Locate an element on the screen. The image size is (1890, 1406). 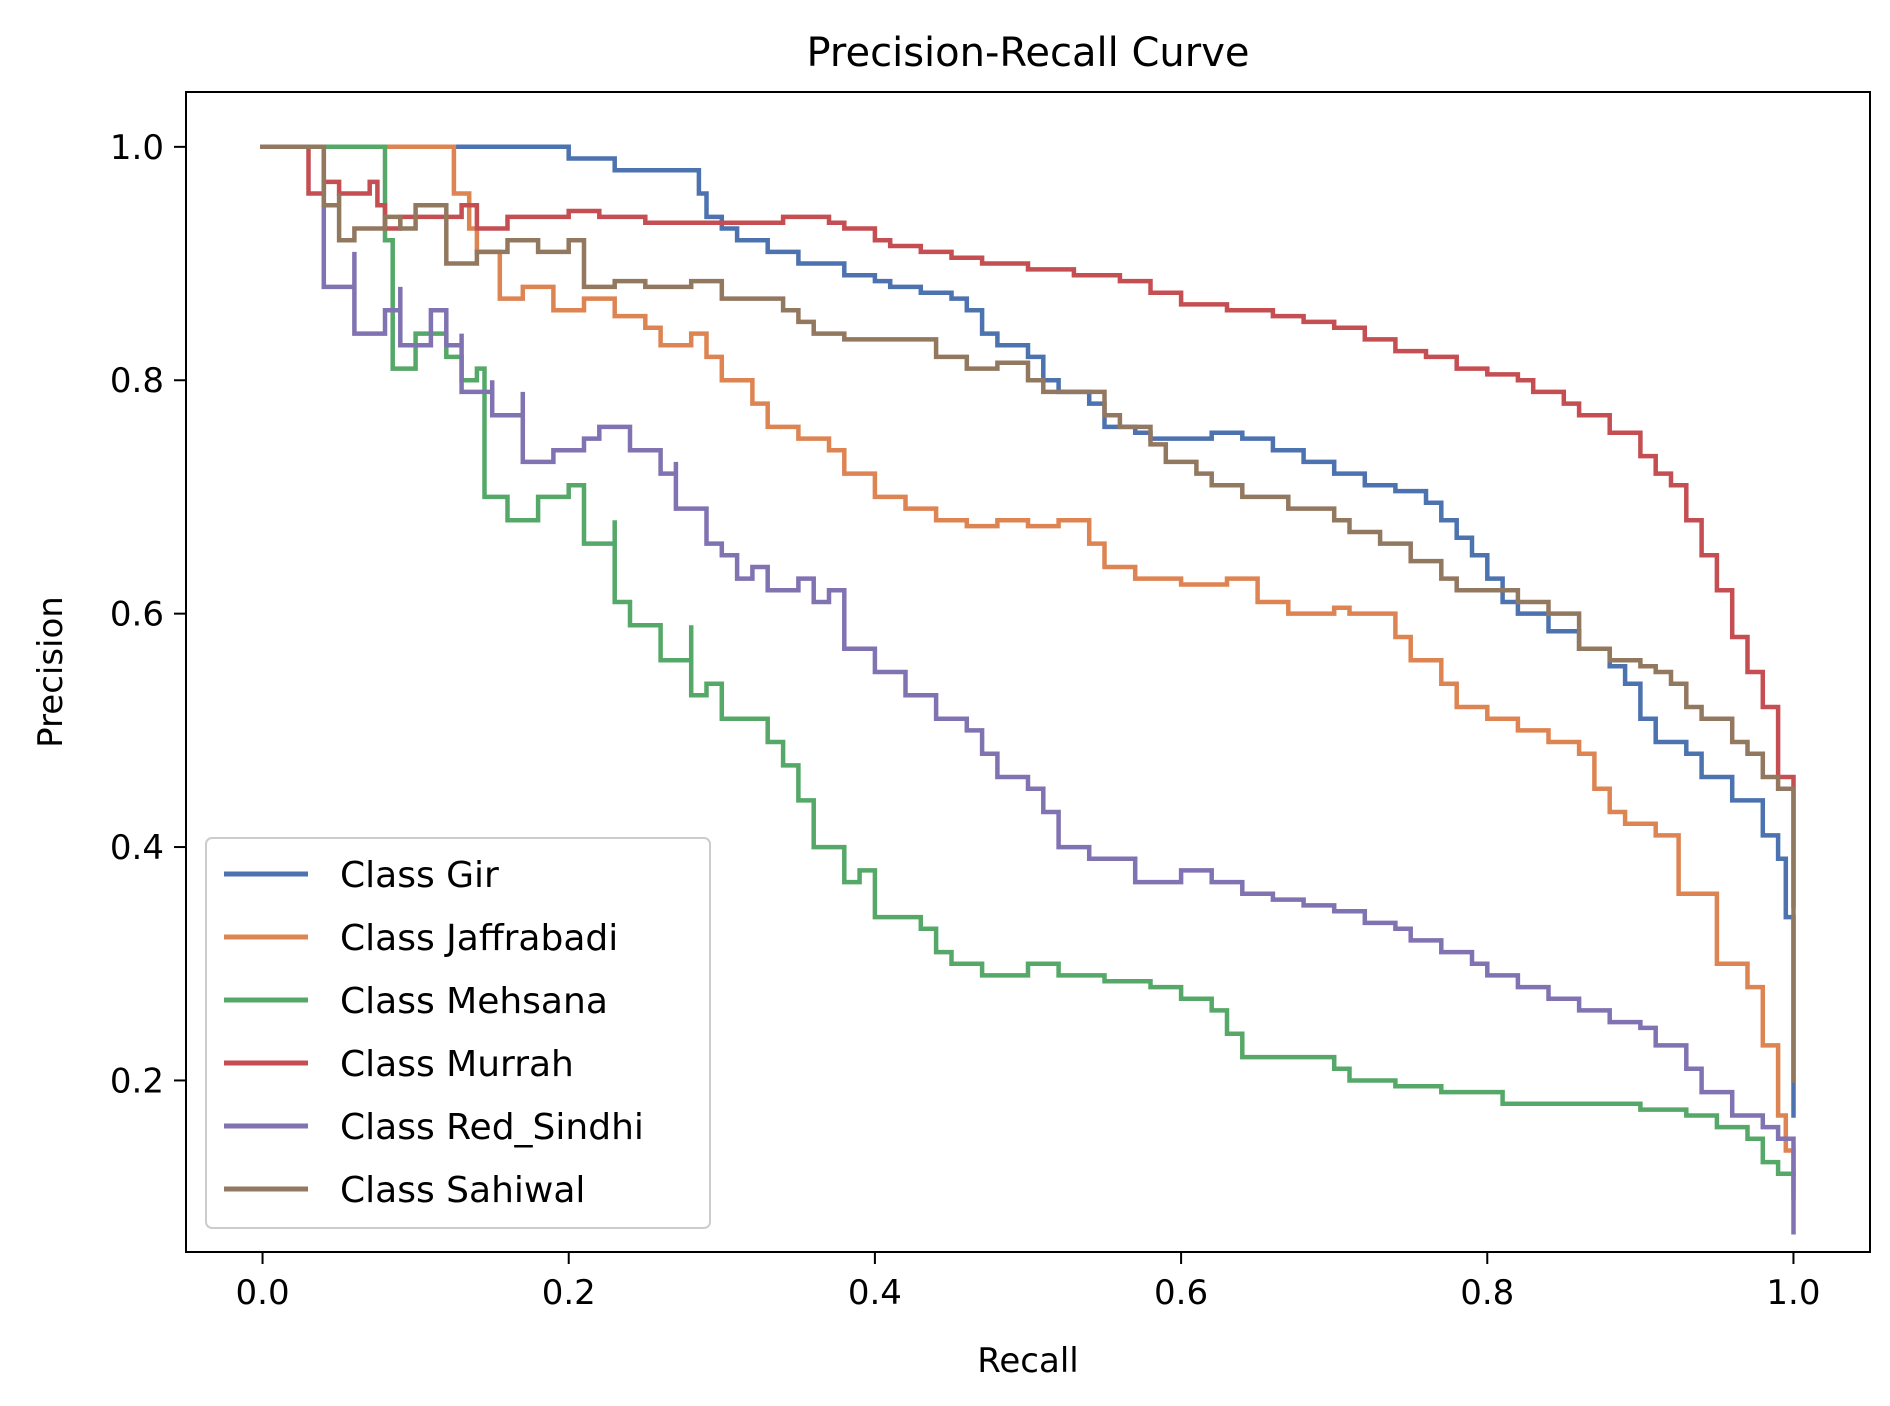
y-tick-label: 0.6 is located at coordinates (137, 615).